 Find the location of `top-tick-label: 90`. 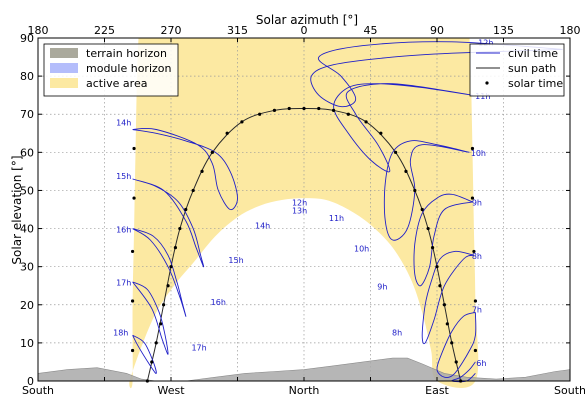

top-tick-label: 90 is located at coordinates (437, 30).